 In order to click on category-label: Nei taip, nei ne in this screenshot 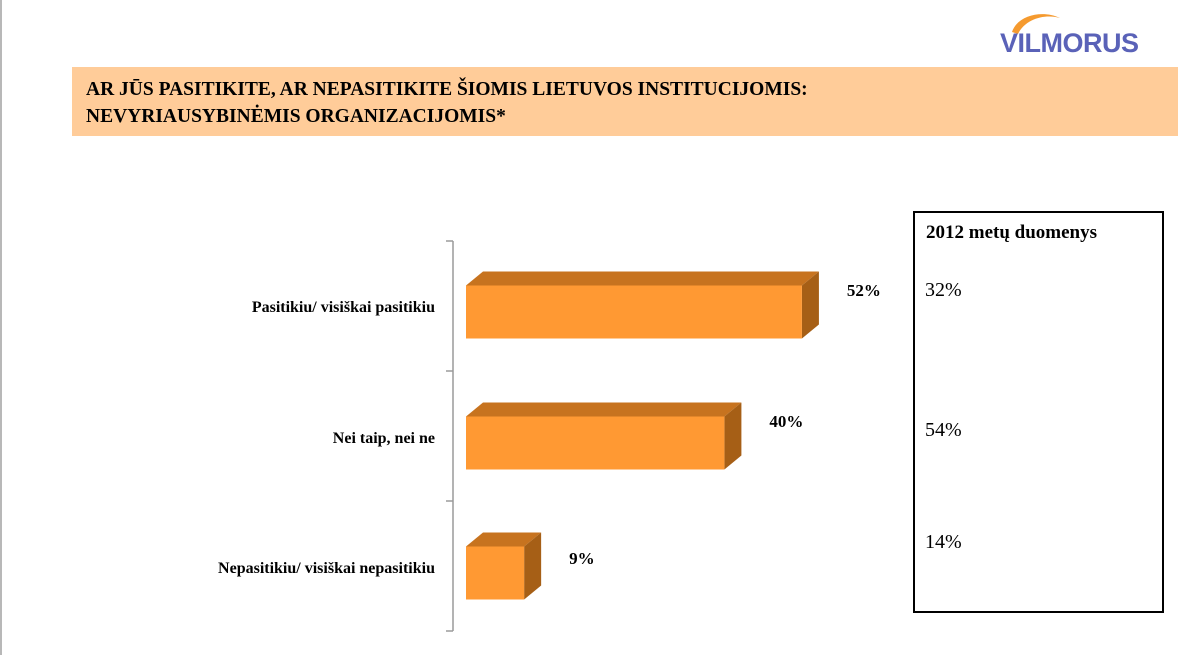, I will do `click(384, 438)`.